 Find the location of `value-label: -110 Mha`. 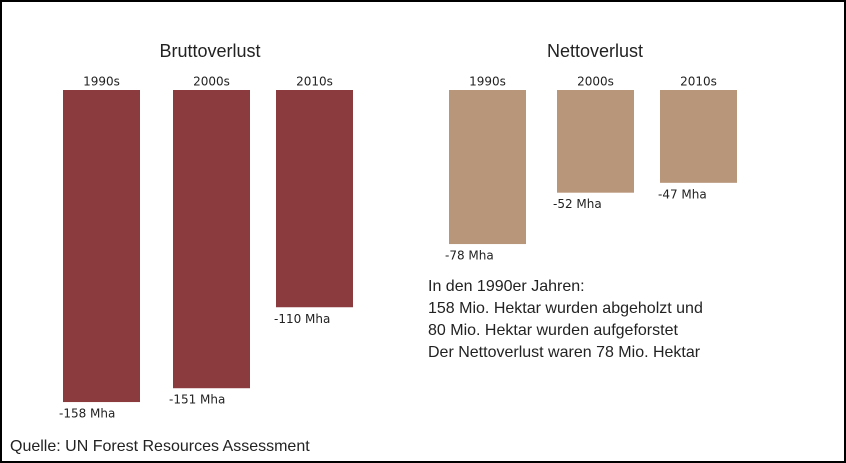

value-label: -110 Mha is located at coordinates (302, 319).